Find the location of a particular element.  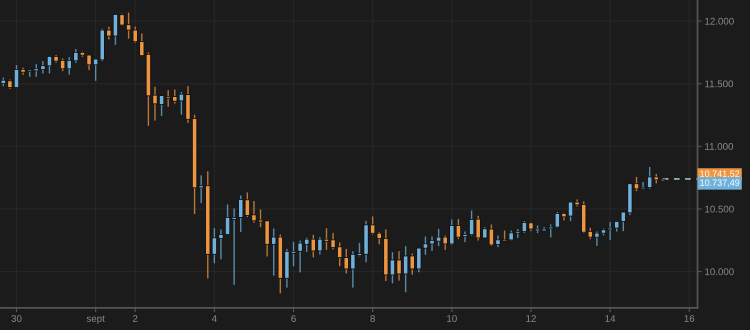

y-tick-label: 10.000 is located at coordinates (719, 272).